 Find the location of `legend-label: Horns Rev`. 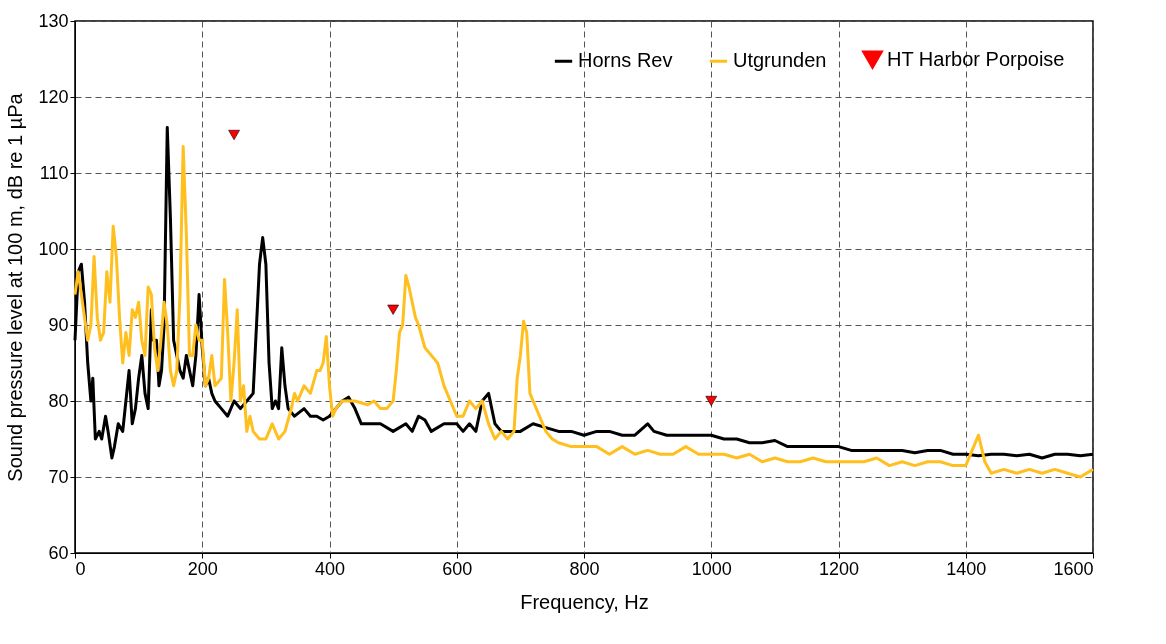

legend-label: Horns Rev is located at coordinates (625, 60).